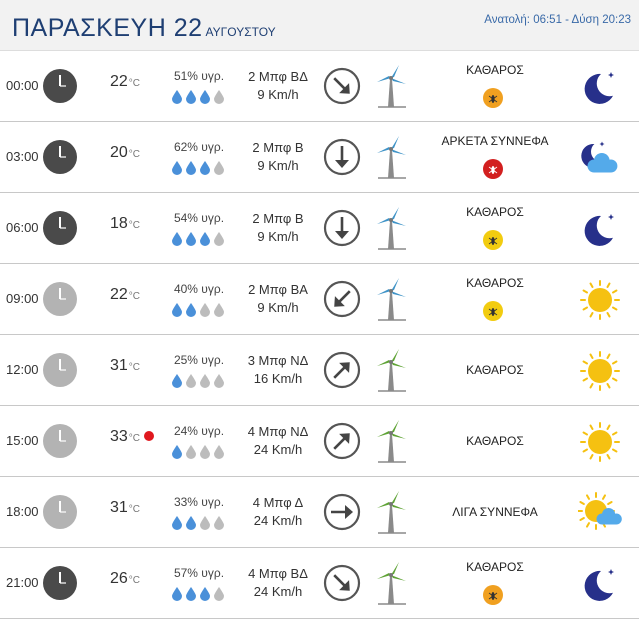  Describe the element at coordinates (599, 230) in the screenshot. I see `moon-icon` at that location.